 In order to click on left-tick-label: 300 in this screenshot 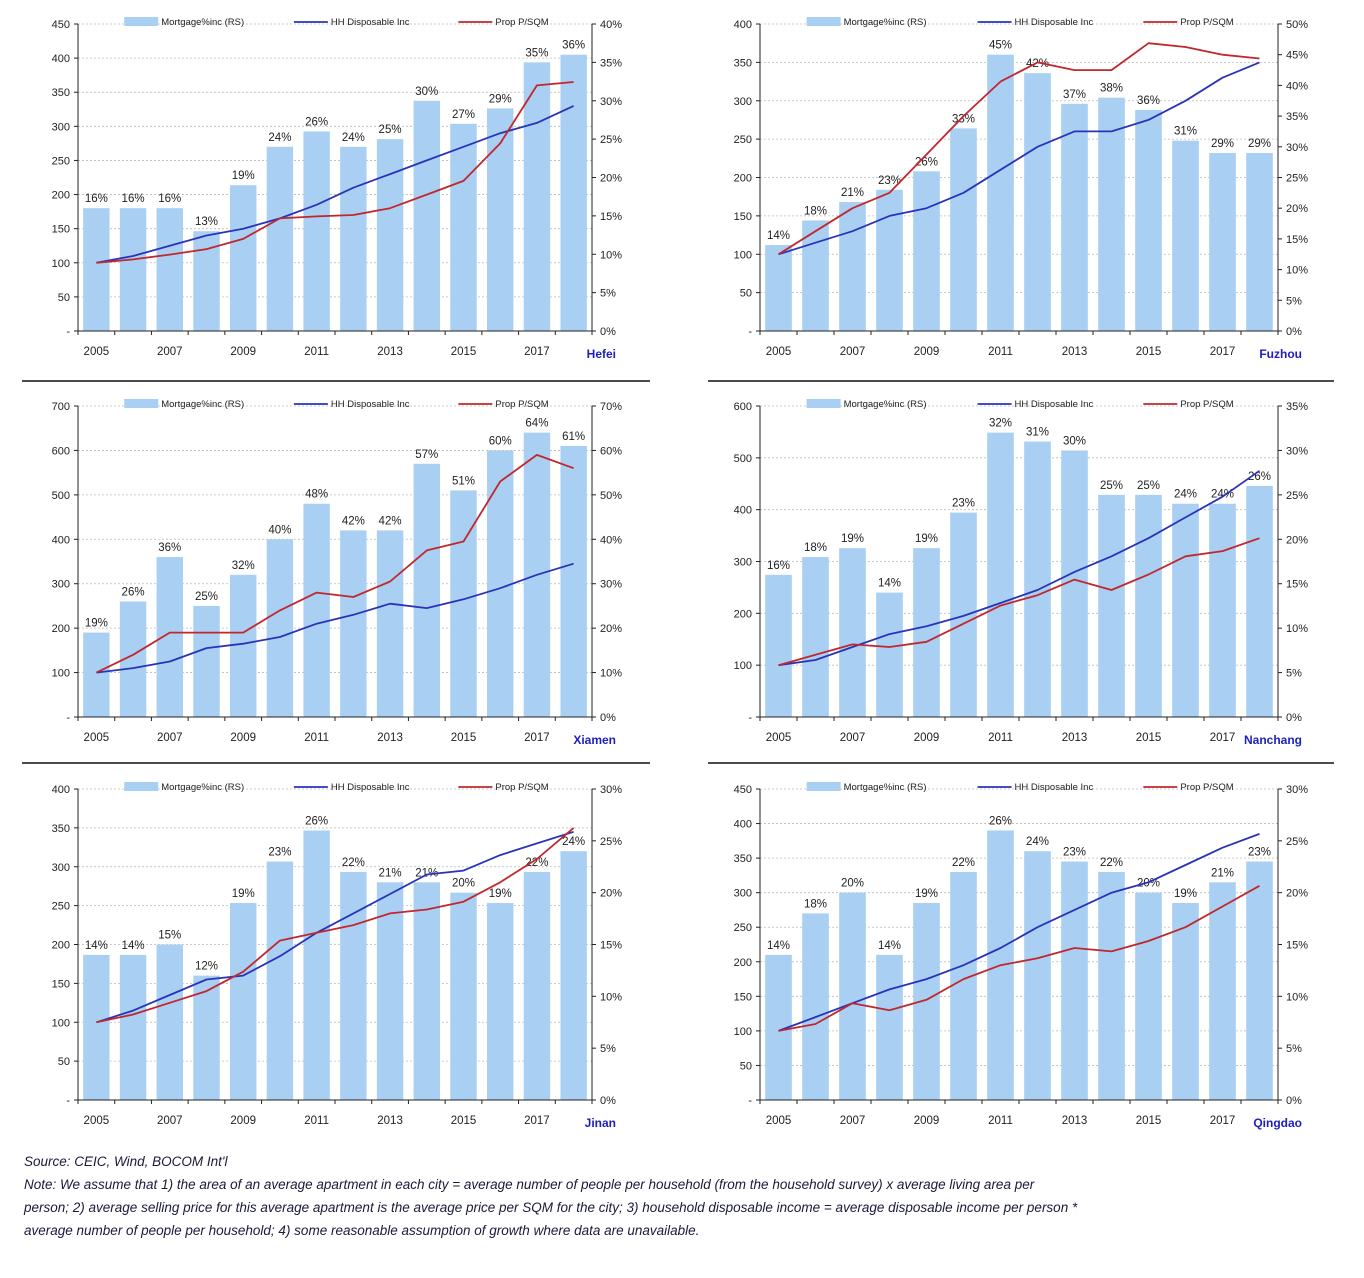, I will do `click(61, 585)`.